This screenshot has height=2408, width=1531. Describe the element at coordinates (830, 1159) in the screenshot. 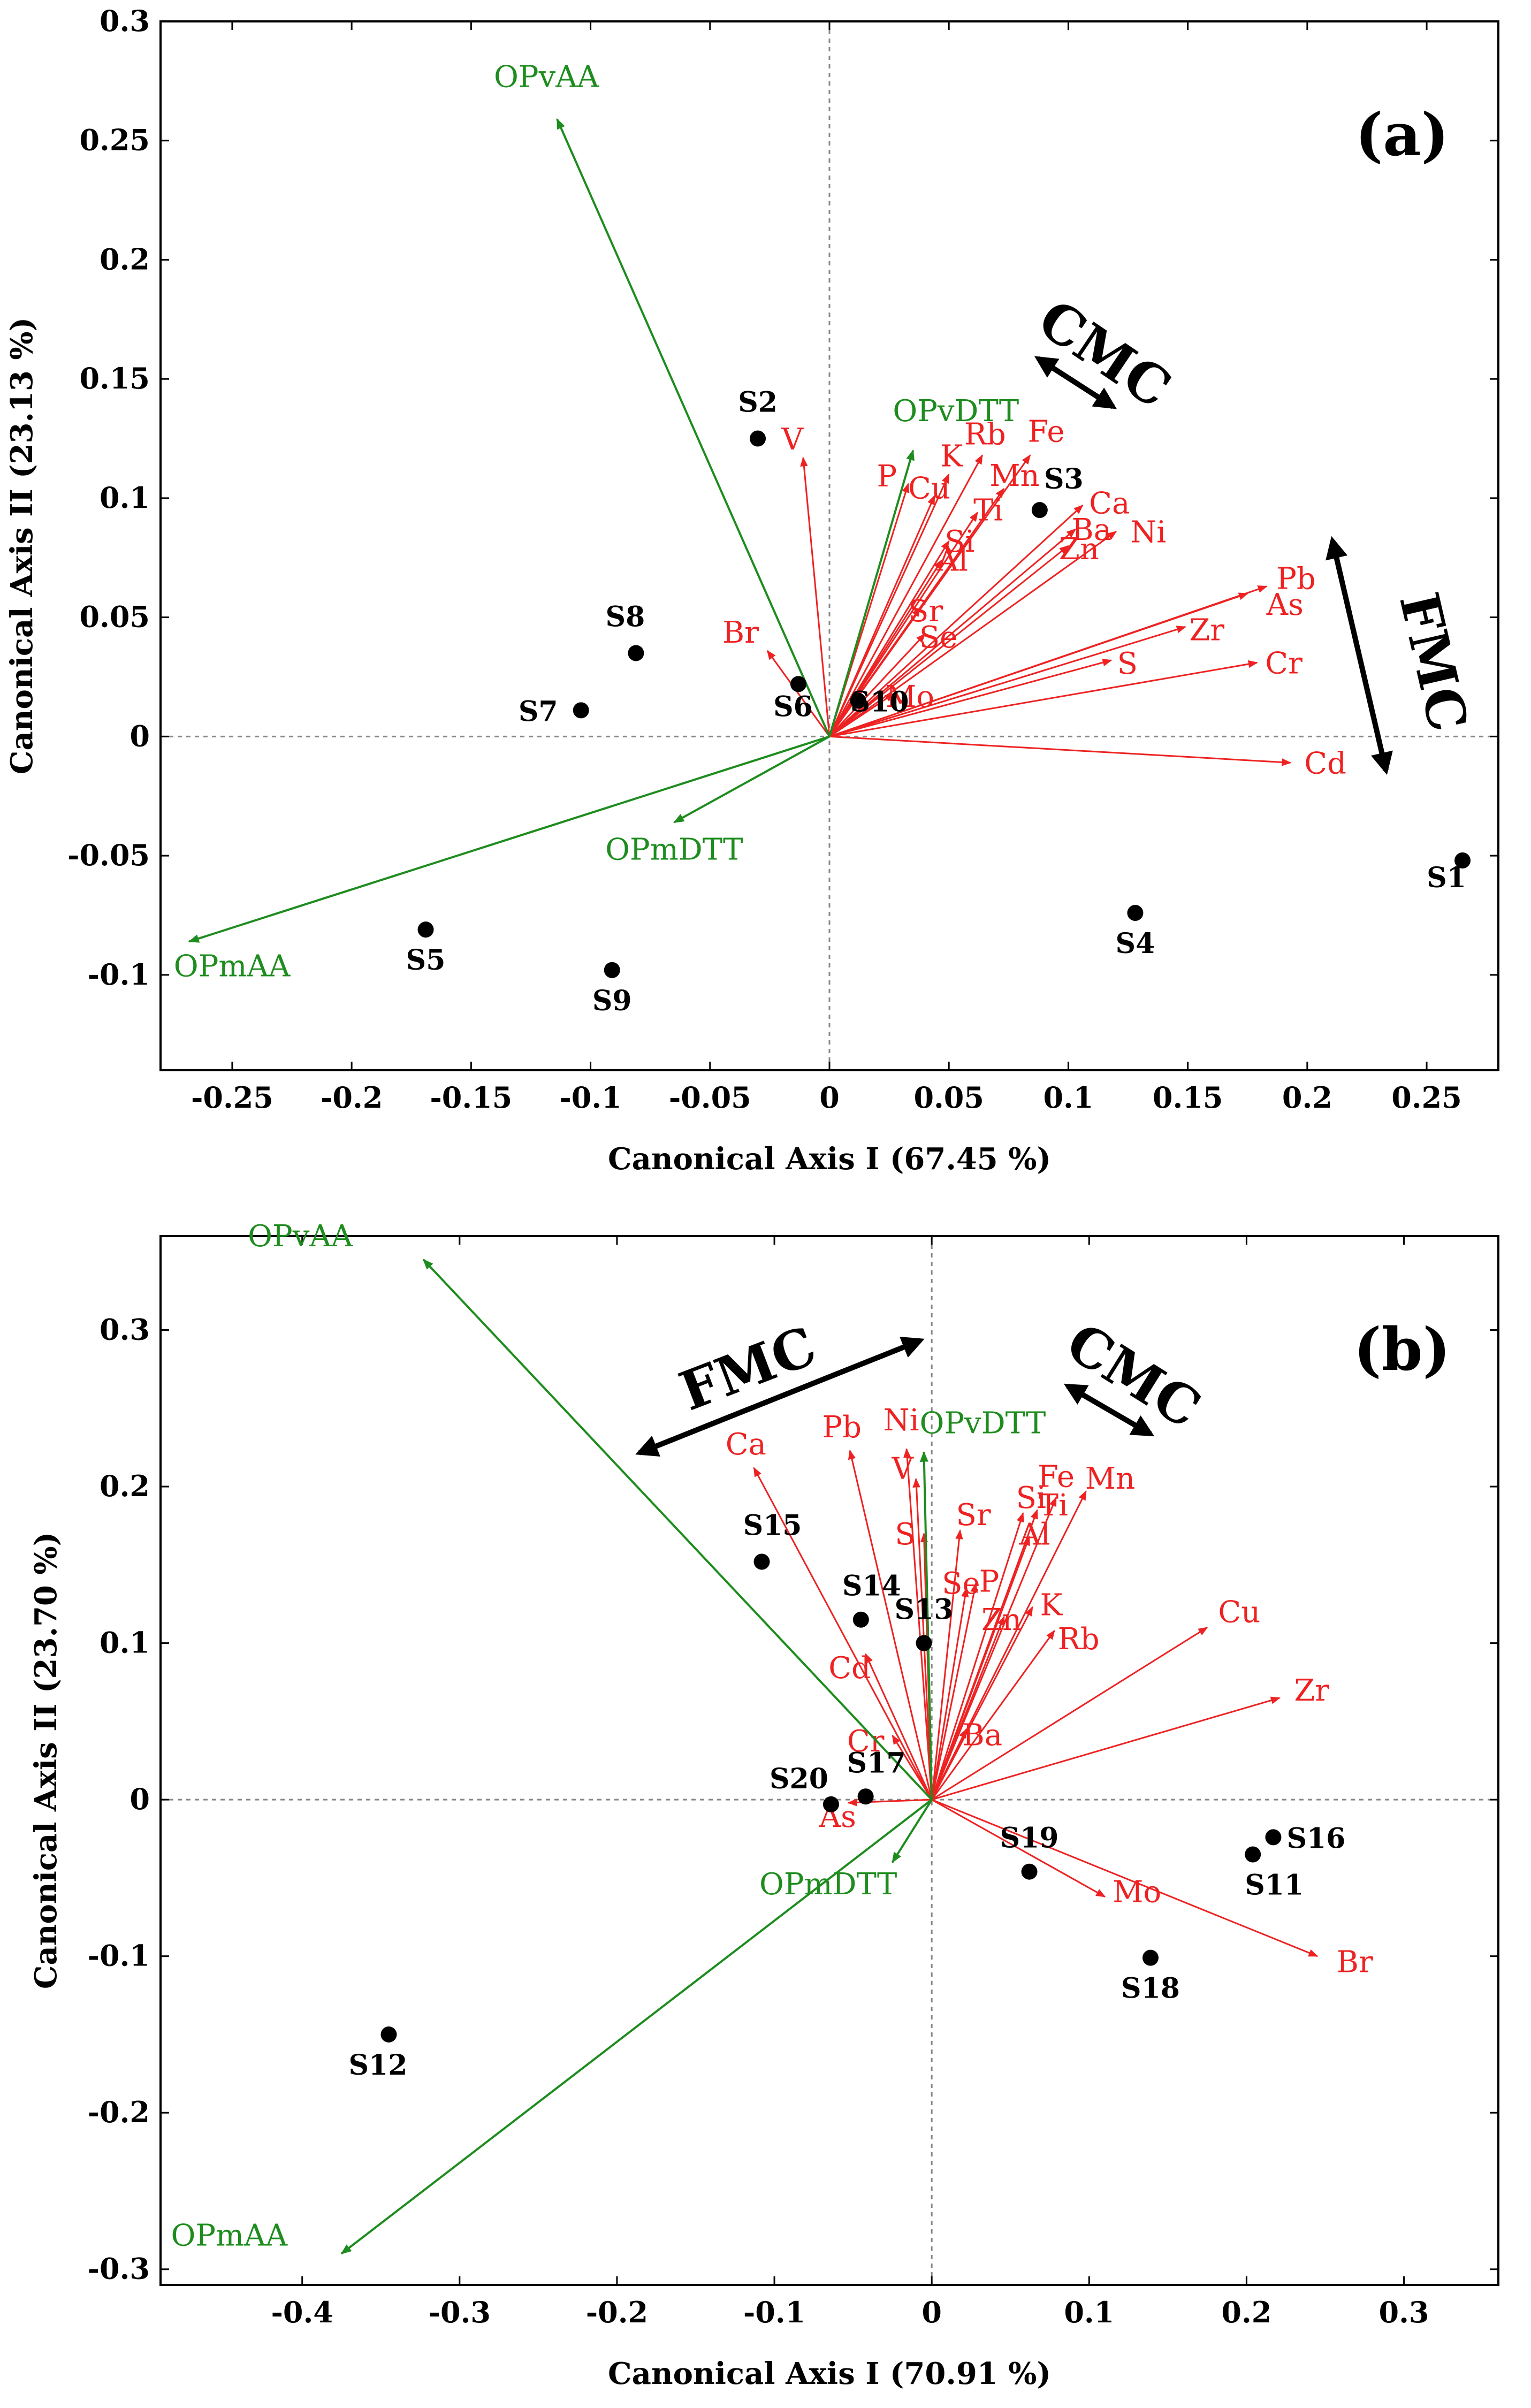

I see `x-axis-label-a: Canonical Axis I (67.45 %)` at that location.